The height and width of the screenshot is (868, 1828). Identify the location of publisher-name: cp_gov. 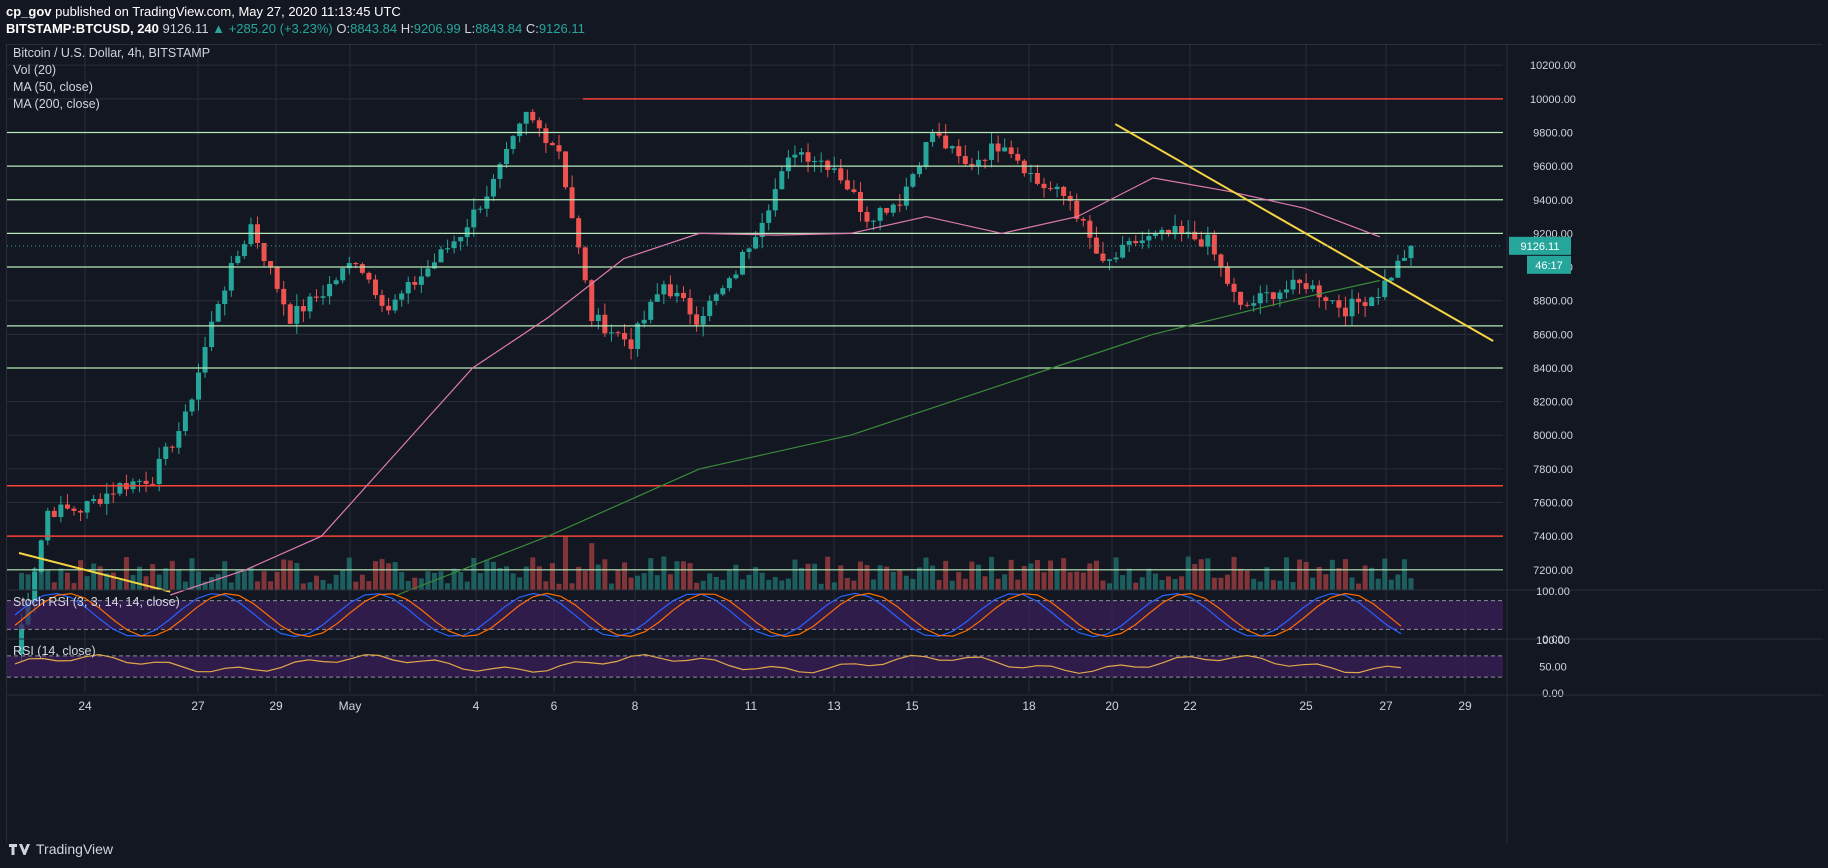
(29, 11).